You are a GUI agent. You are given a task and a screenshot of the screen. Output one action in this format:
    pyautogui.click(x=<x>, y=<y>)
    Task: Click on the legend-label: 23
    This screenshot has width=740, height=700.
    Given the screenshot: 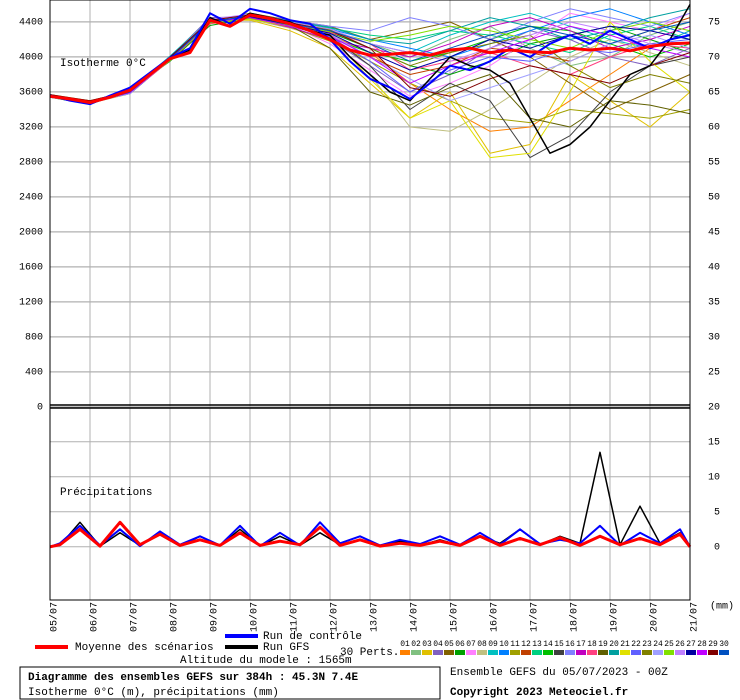 What is the action you would take?
    pyautogui.click(x=647, y=644)
    